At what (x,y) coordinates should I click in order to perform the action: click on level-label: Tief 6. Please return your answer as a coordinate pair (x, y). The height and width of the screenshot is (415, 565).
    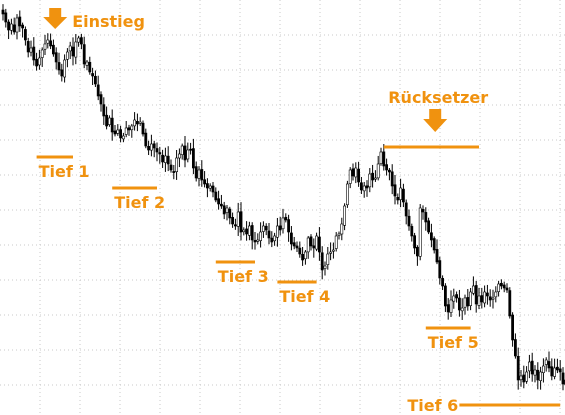
    Looking at the image, I should click on (432, 405).